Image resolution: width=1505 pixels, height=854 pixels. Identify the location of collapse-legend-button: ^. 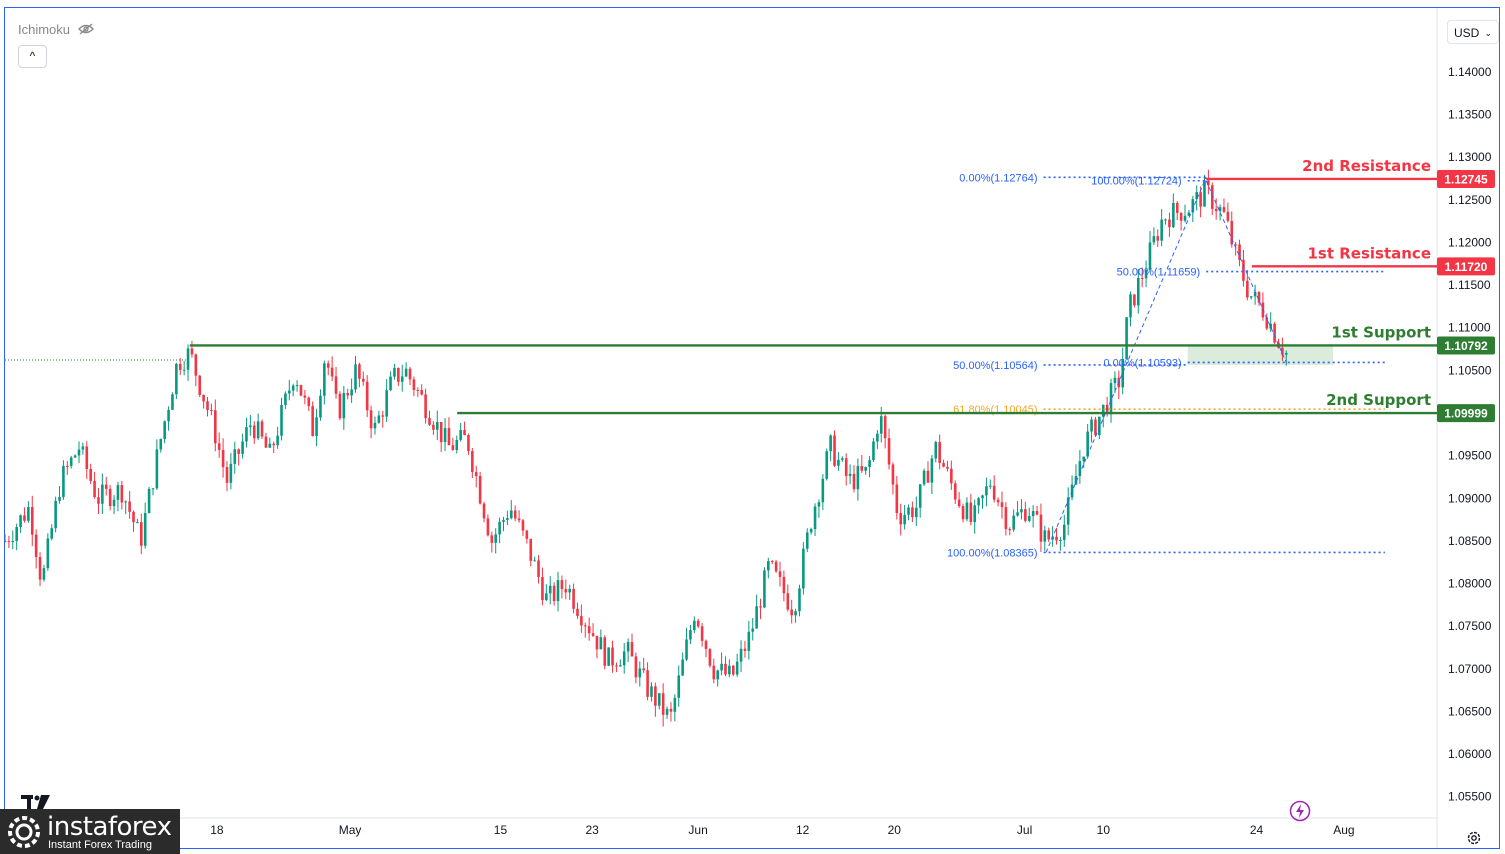
(32, 56).